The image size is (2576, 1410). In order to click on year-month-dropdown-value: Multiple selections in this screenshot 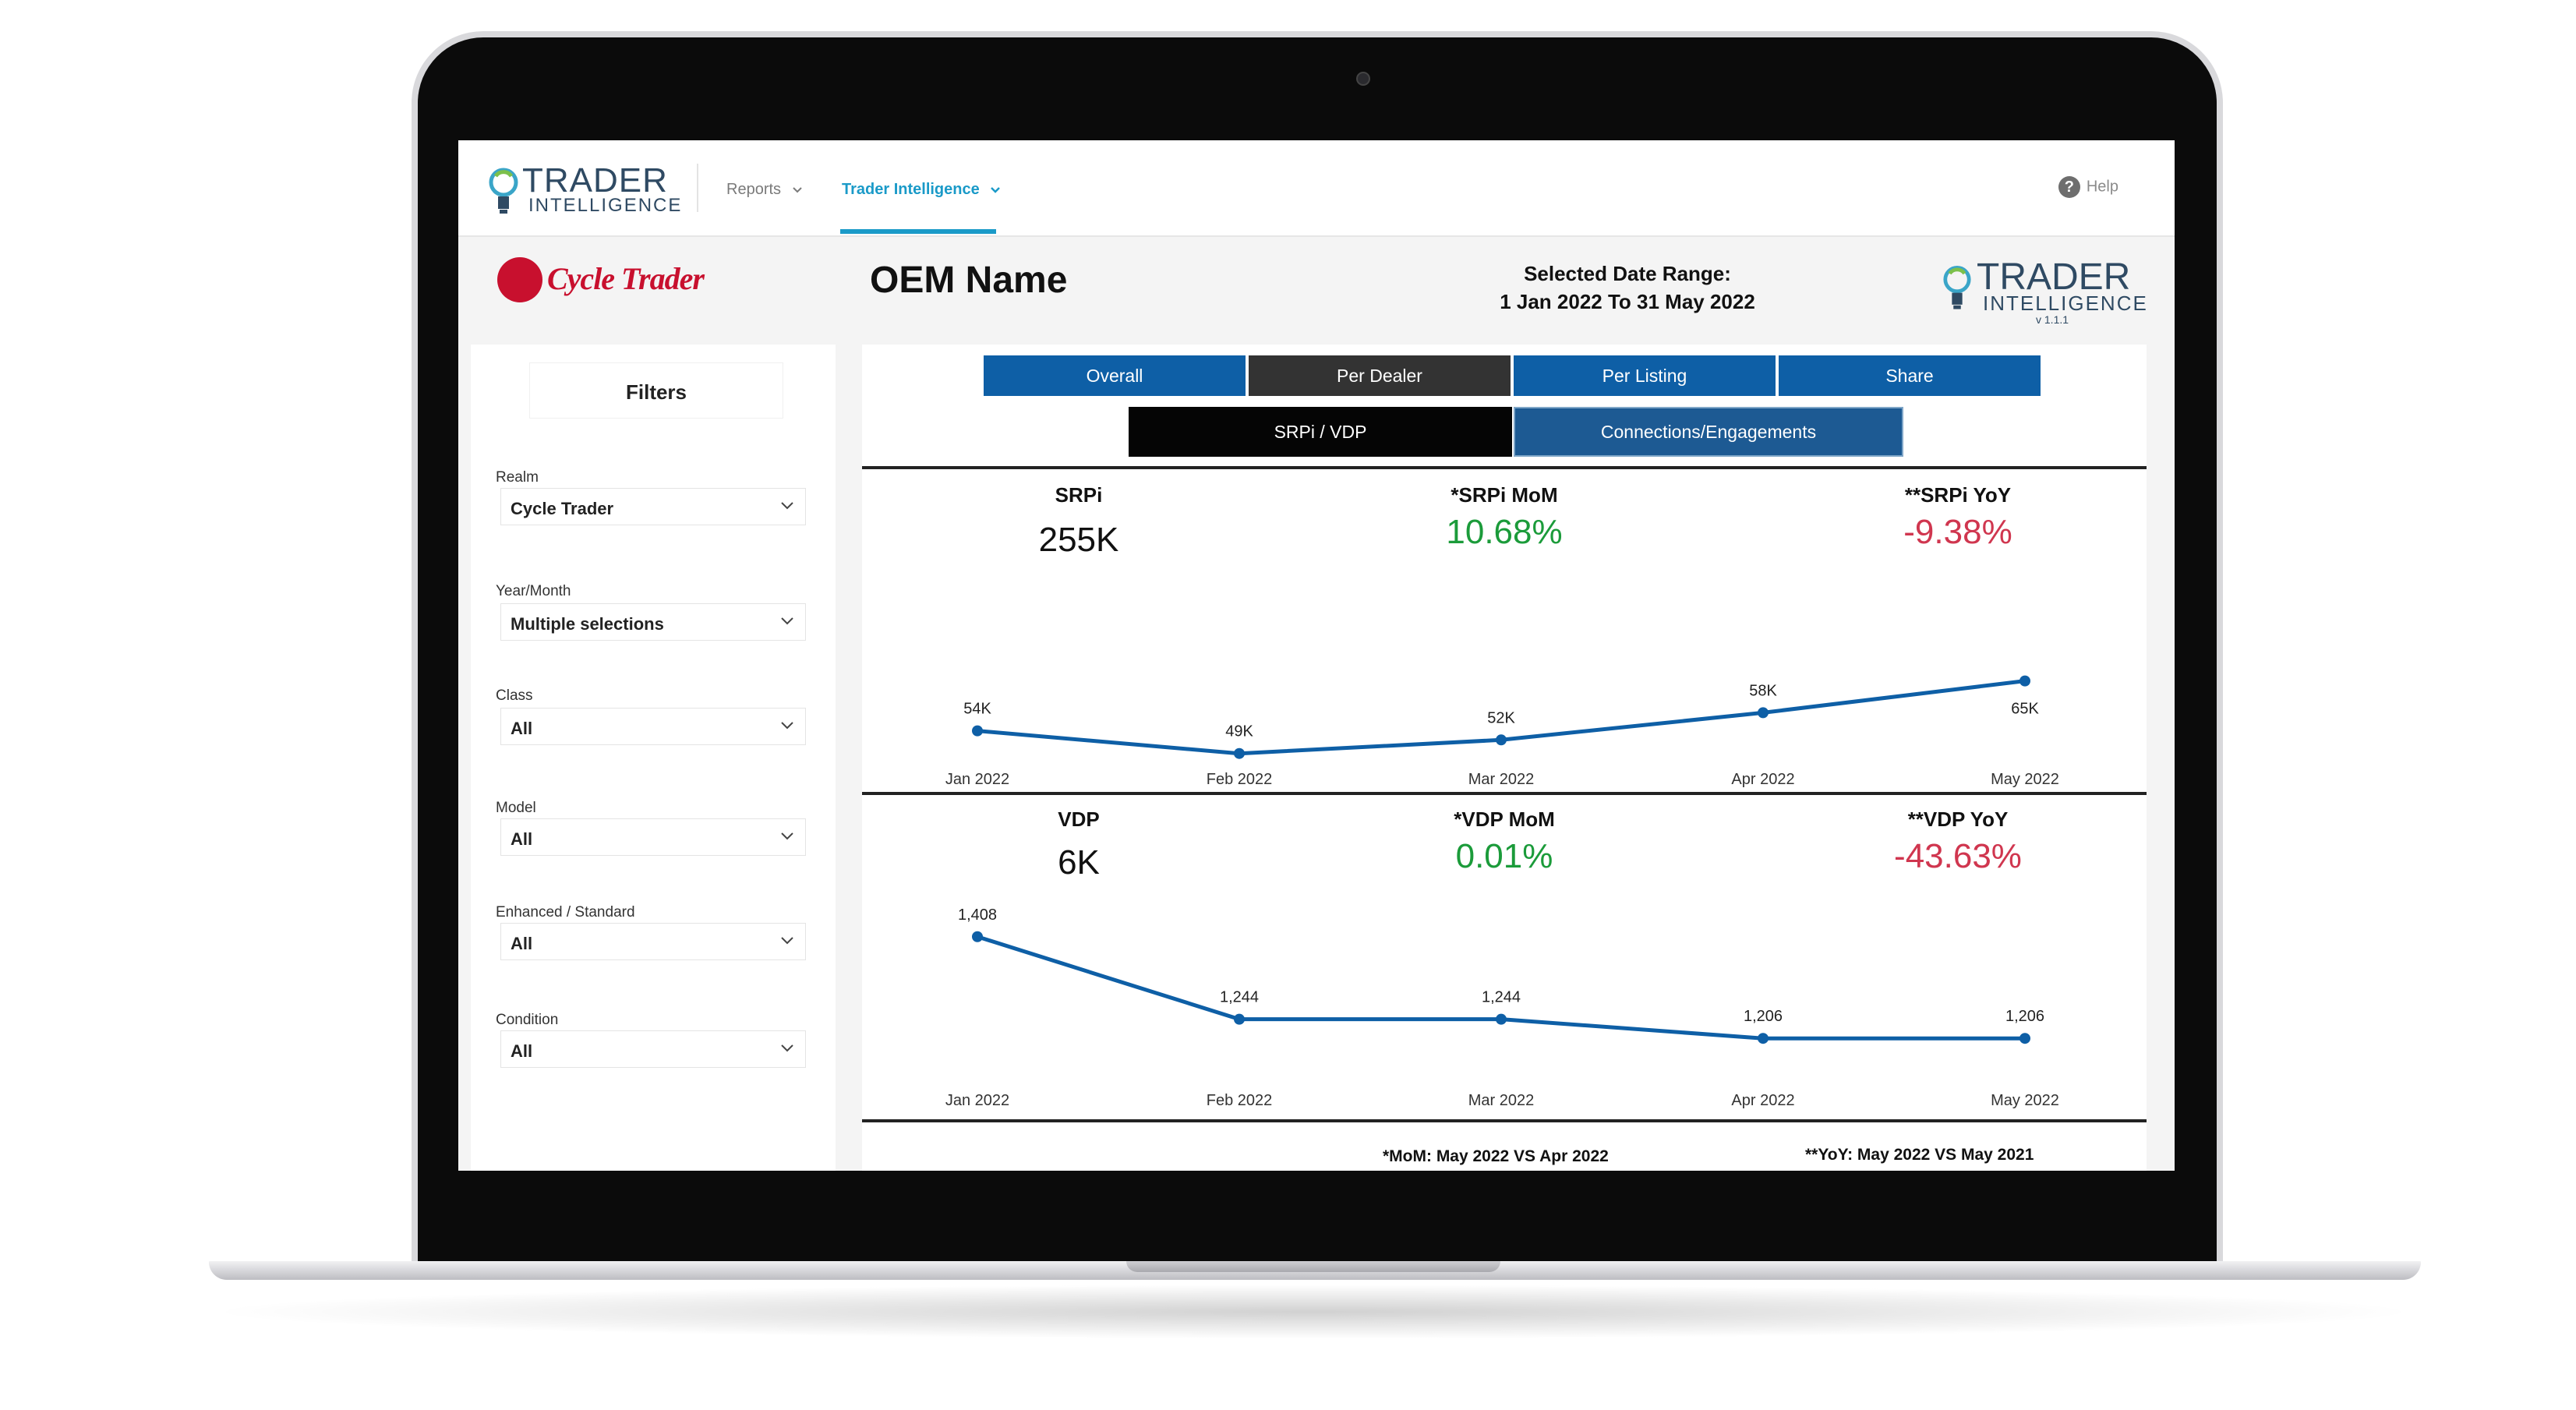, I will do `click(587, 624)`.